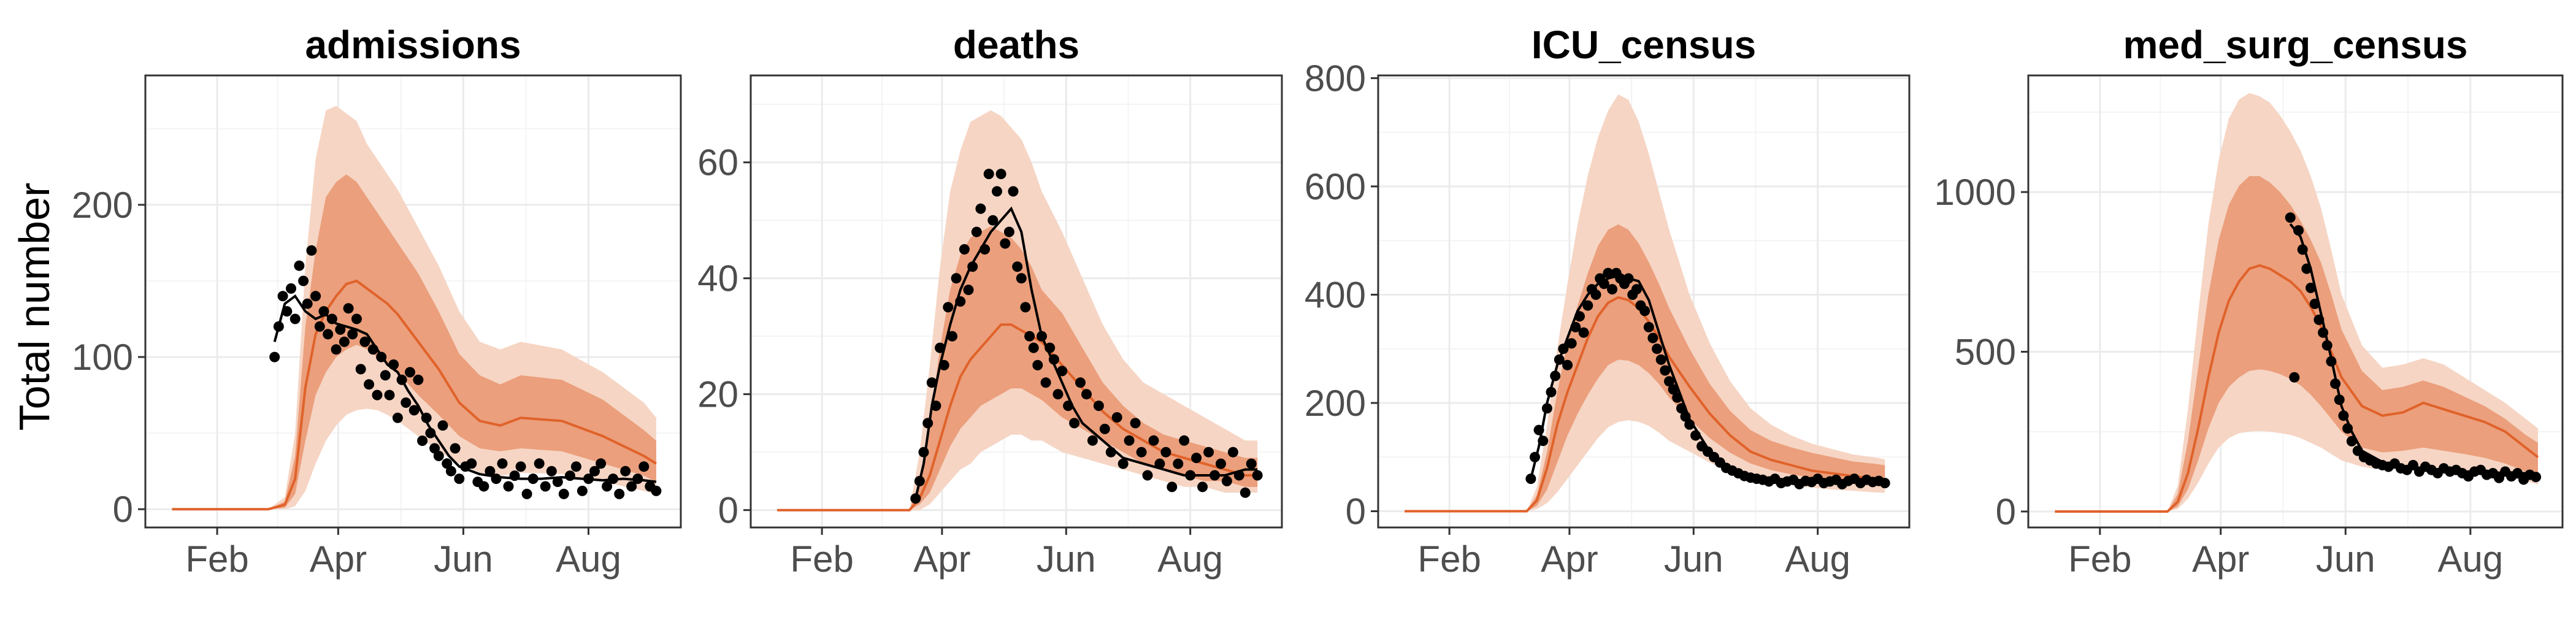  I want to click on panel-title: admissions, so click(413, 45).